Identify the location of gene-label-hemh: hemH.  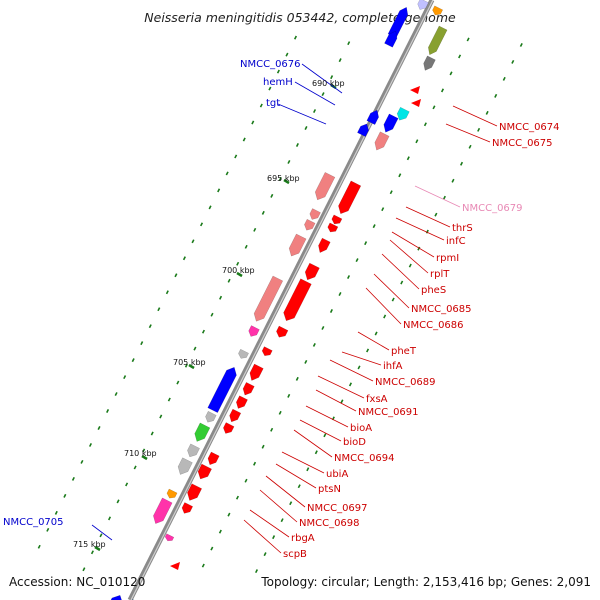
(278, 82).